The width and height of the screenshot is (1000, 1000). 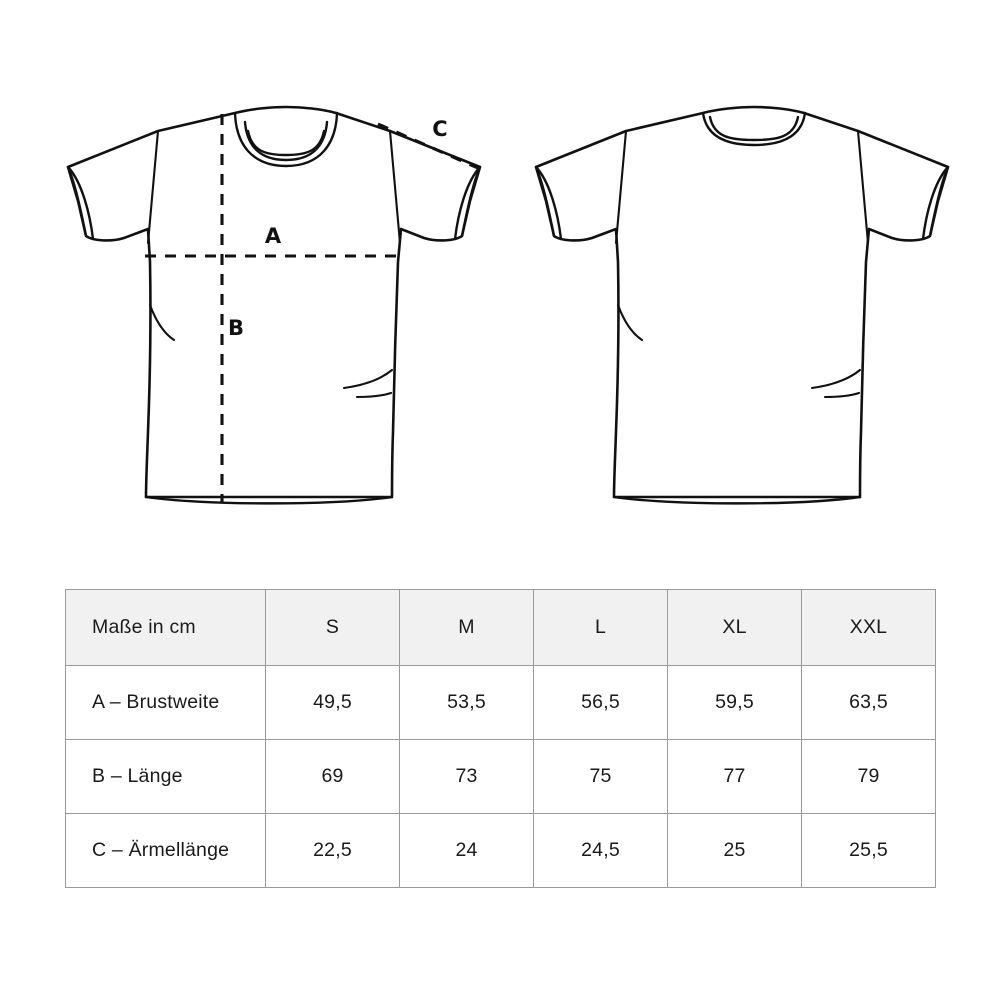 What do you see at coordinates (868, 702) in the screenshot?
I see `cell-chest-xxl: 63,5` at bounding box center [868, 702].